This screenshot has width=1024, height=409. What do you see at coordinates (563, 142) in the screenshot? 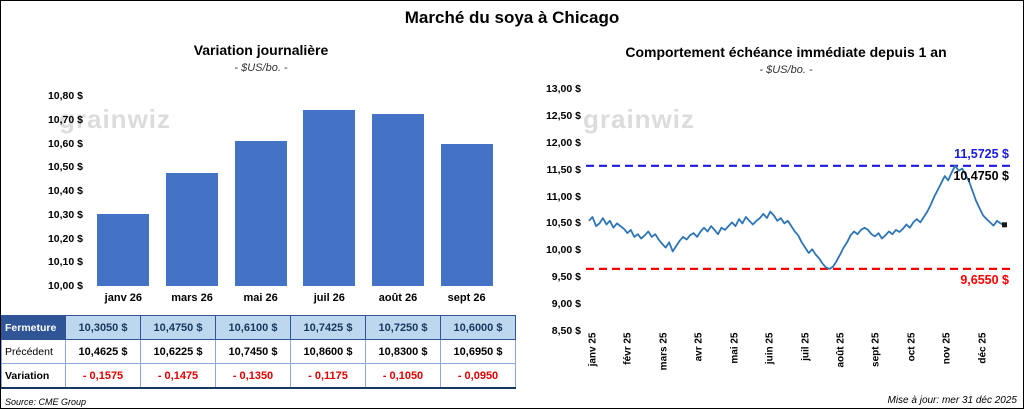
I see `line-y-tick: 12,00 $` at bounding box center [563, 142].